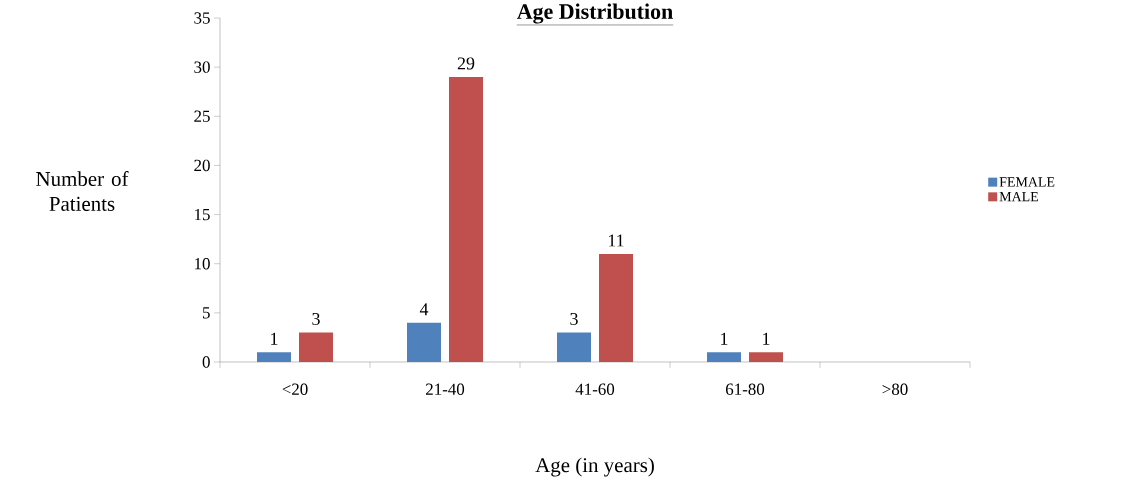 This screenshot has height=489, width=1130. I want to click on y-tick-label: 15, so click(202, 214).